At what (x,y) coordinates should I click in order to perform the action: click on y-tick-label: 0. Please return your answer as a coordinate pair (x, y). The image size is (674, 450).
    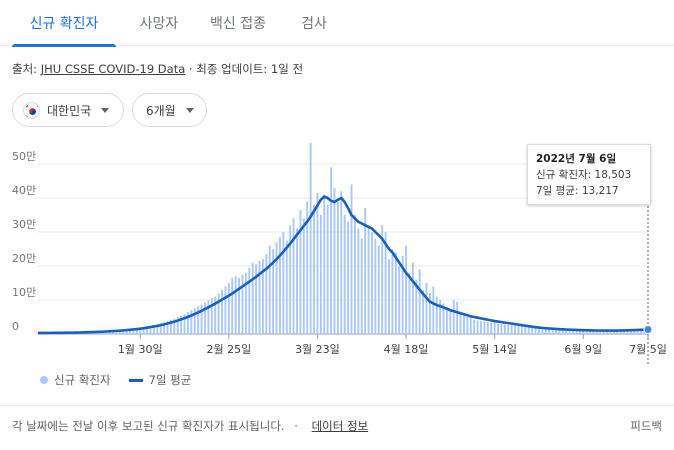
    Looking at the image, I should click on (15, 326).